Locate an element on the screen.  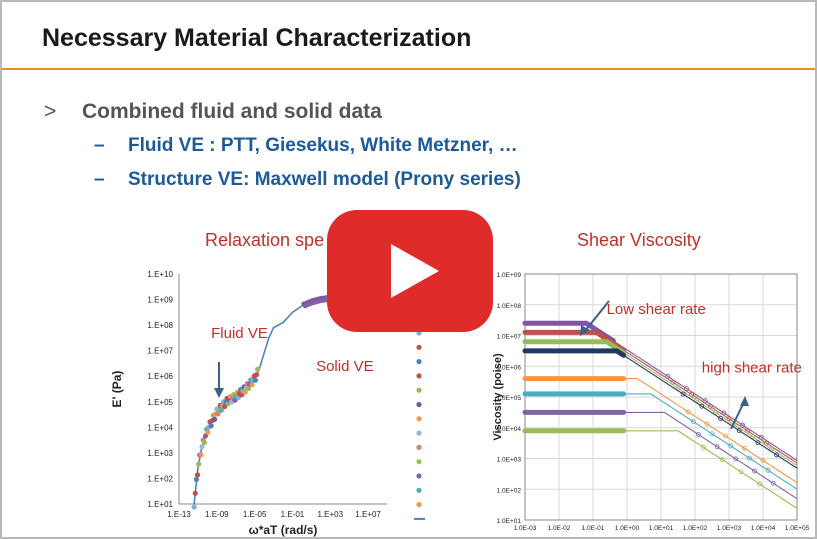
annotation-solid-ve: Solid VE is located at coordinates (345, 366).